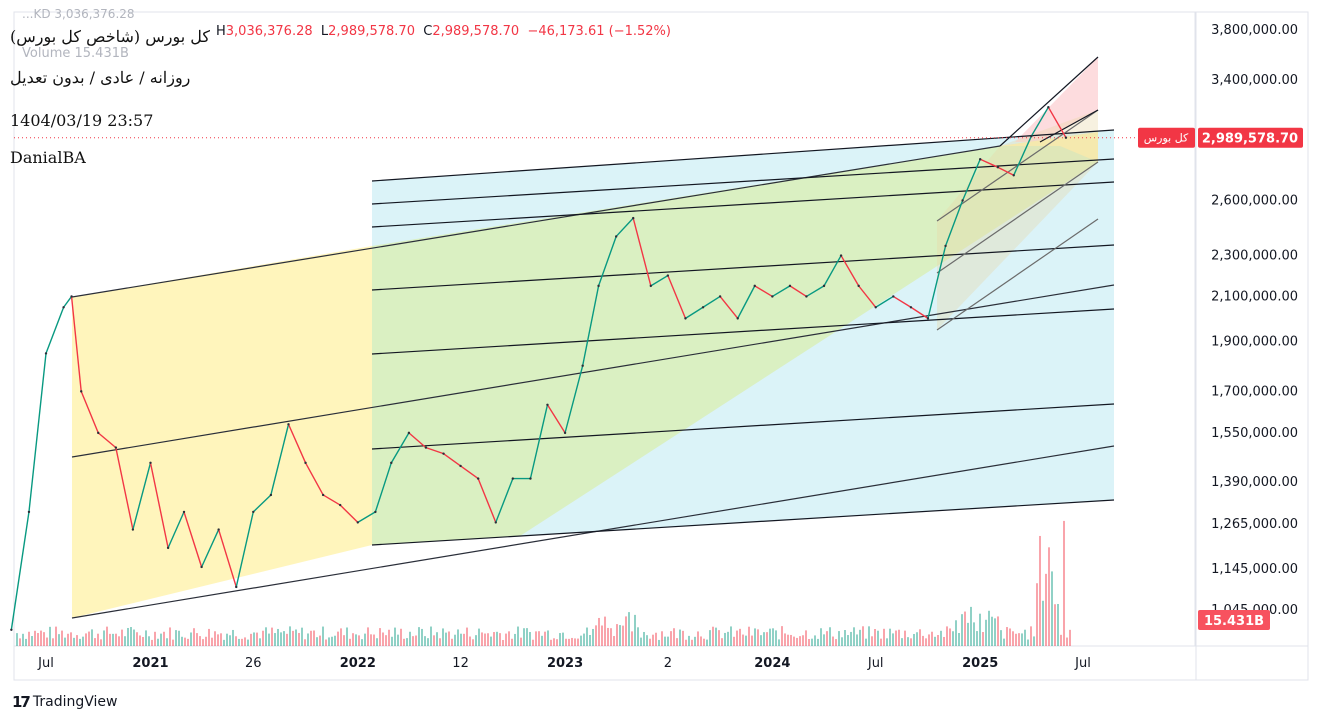 The height and width of the screenshot is (724, 1322). What do you see at coordinates (371, 31) in the screenshot?
I see `ohlc-low-value: 2,989,578.70` at bounding box center [371, 31].